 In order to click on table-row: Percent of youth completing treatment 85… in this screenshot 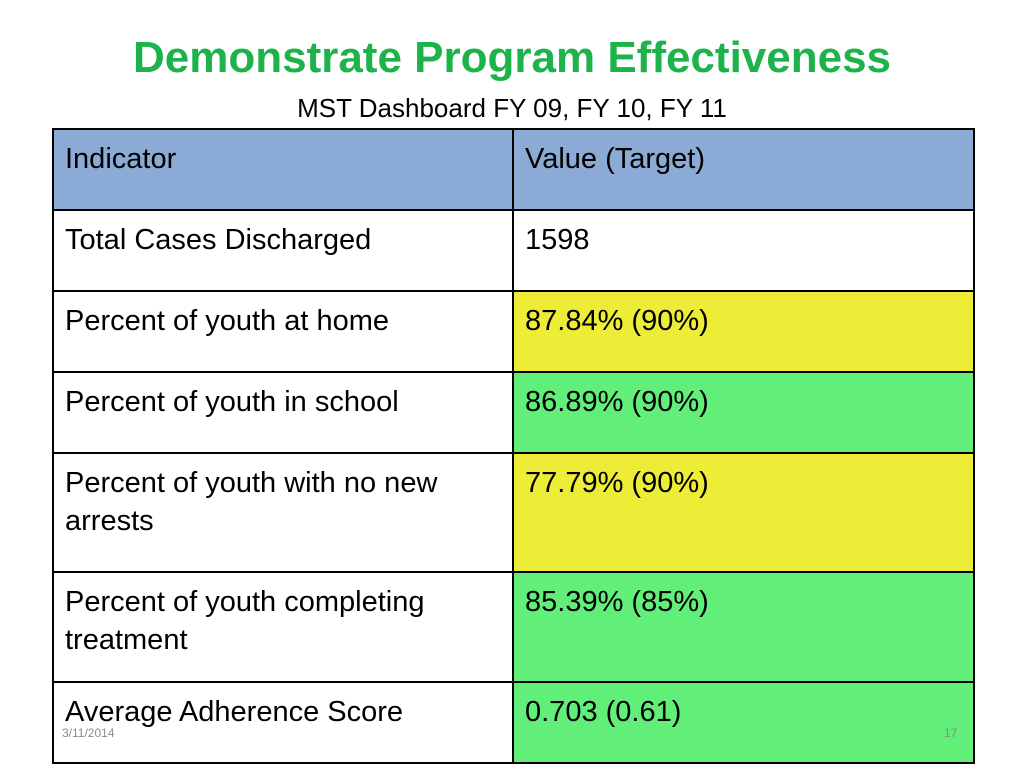, I will do `click(513, 627)`.